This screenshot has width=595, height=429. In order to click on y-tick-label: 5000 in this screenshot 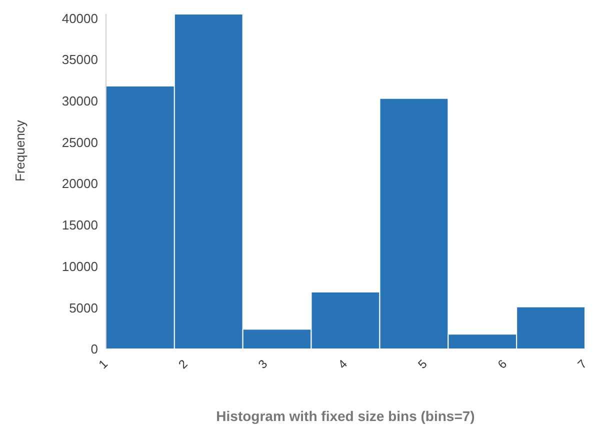, I will do `click(83, 308)`.